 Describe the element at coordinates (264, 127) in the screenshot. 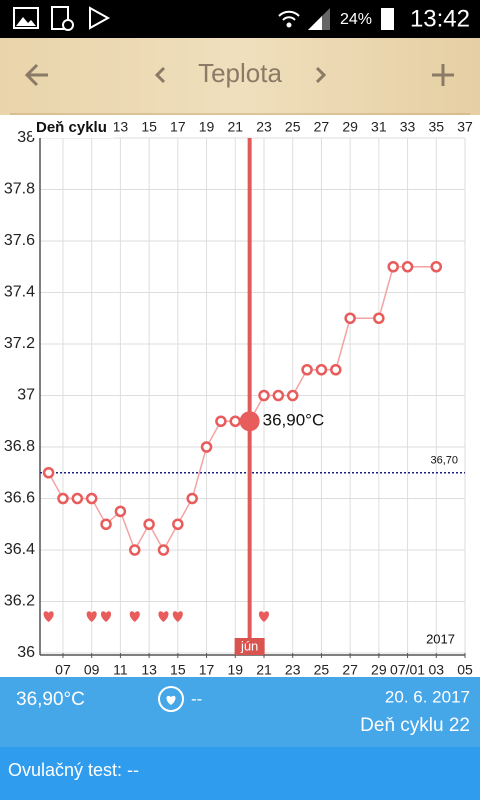

I see `cycle-day-tick-label: 23` at that location.